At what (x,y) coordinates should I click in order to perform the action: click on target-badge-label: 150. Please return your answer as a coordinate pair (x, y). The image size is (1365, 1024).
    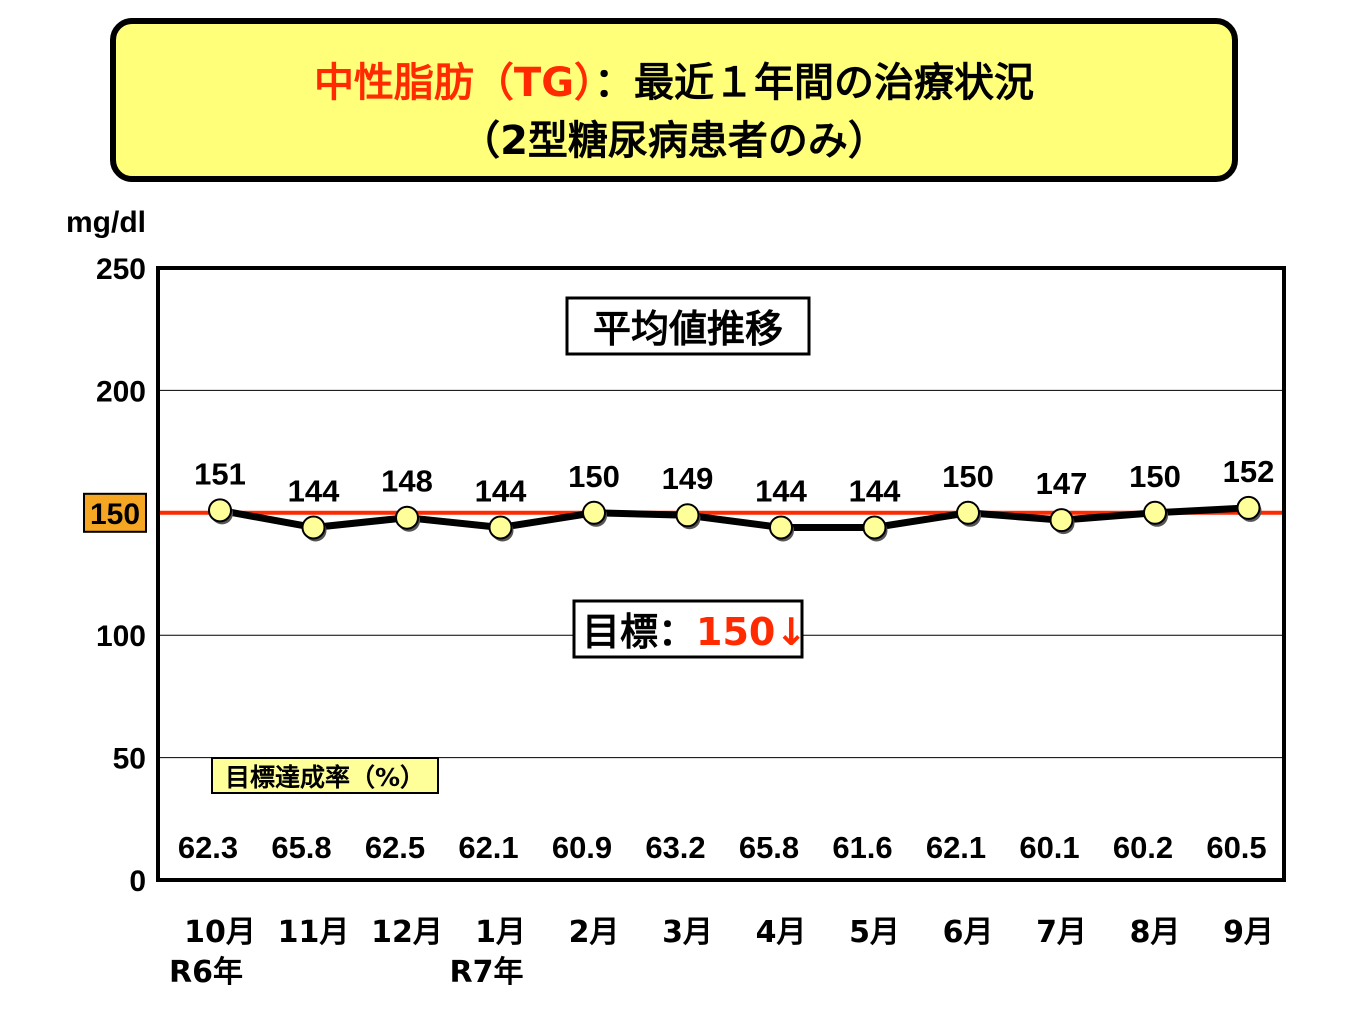
    Looking at the image, I should click on (115, 514).